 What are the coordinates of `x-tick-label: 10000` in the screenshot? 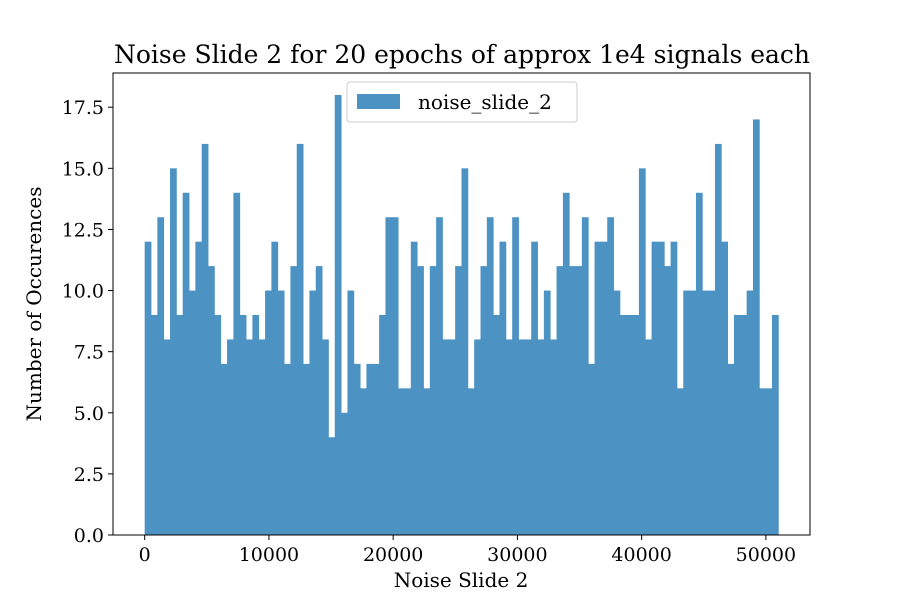 It's located at (269, 555).